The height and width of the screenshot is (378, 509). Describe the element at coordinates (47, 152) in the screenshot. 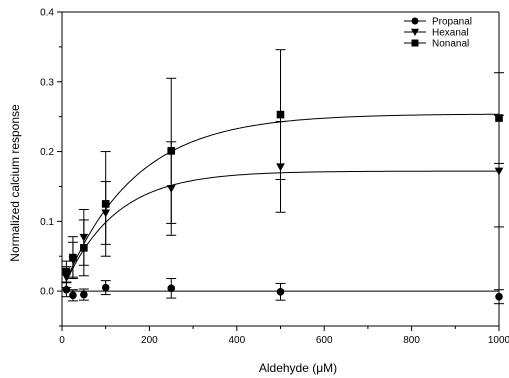

I see `y-tick-label: 0.2` at that location.